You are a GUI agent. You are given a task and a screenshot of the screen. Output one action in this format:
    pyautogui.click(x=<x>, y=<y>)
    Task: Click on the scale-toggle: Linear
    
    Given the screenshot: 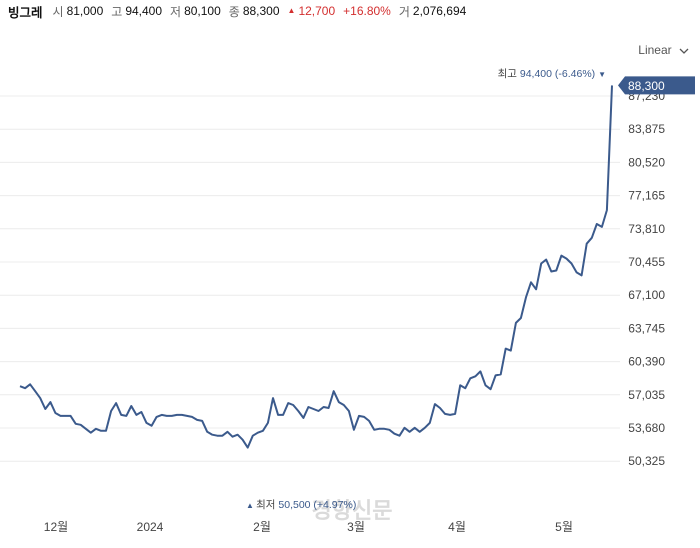 What is the action you would take?
    pyautogui.click(x=663, y=50)
    